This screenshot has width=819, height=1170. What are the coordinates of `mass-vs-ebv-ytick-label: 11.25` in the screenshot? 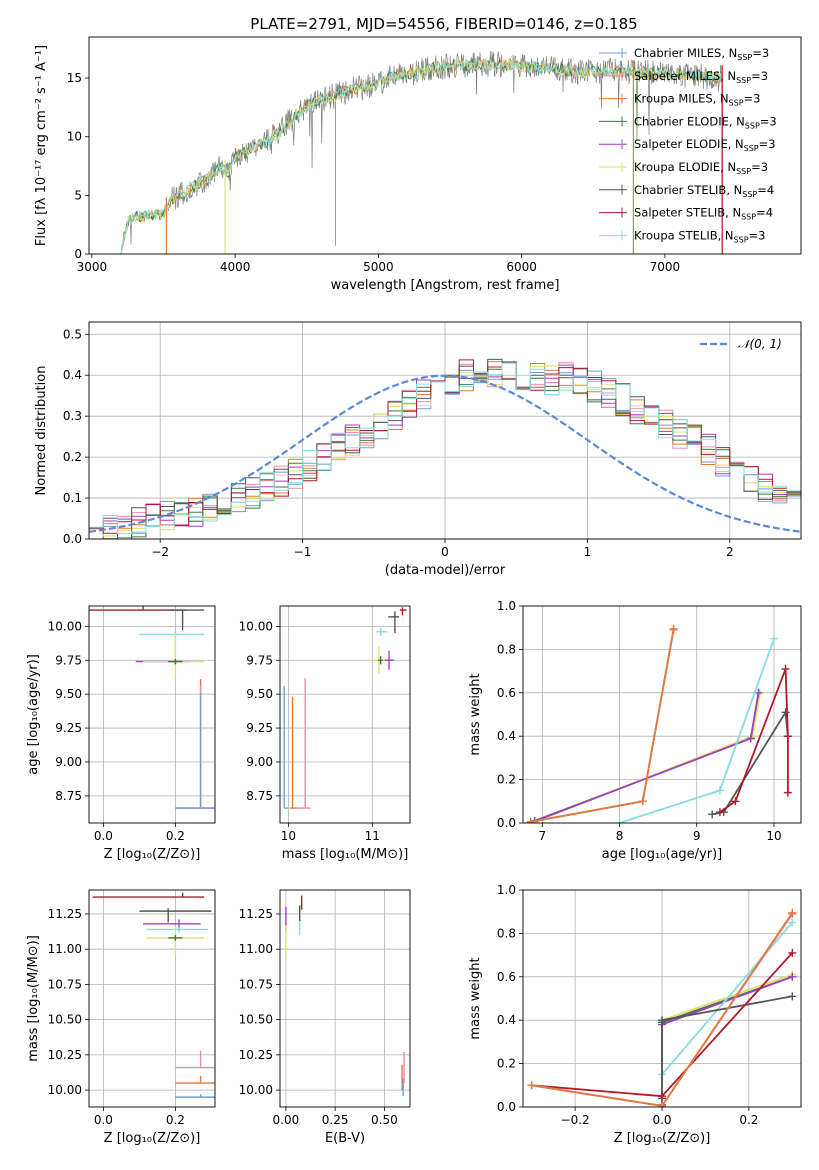 It's located at (256, 914).